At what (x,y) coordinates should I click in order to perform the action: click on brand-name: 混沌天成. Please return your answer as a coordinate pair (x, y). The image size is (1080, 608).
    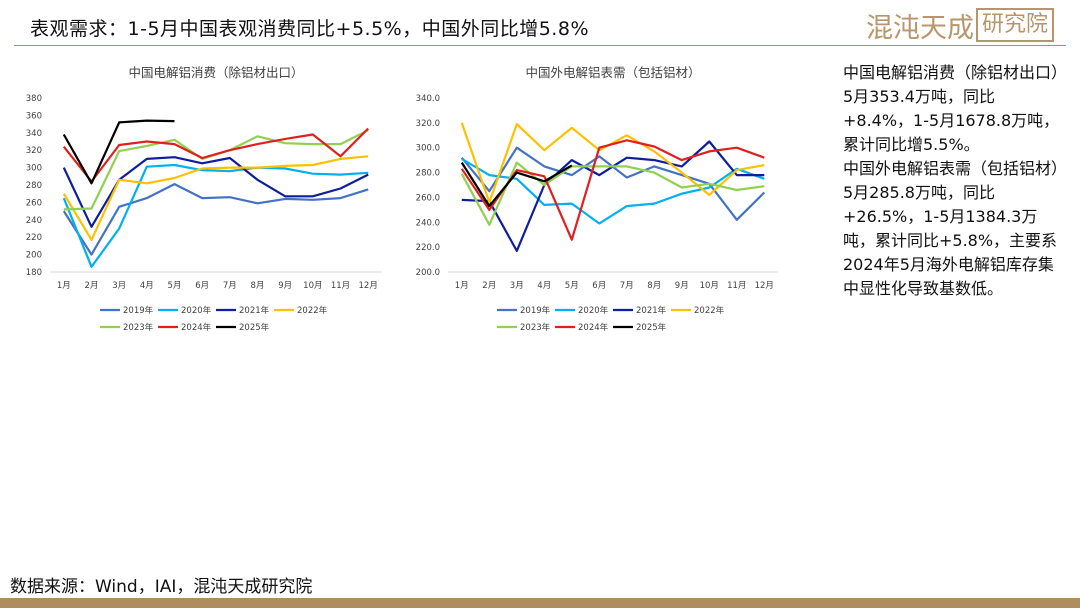
    Looking at the image, I should click on (919, 28).